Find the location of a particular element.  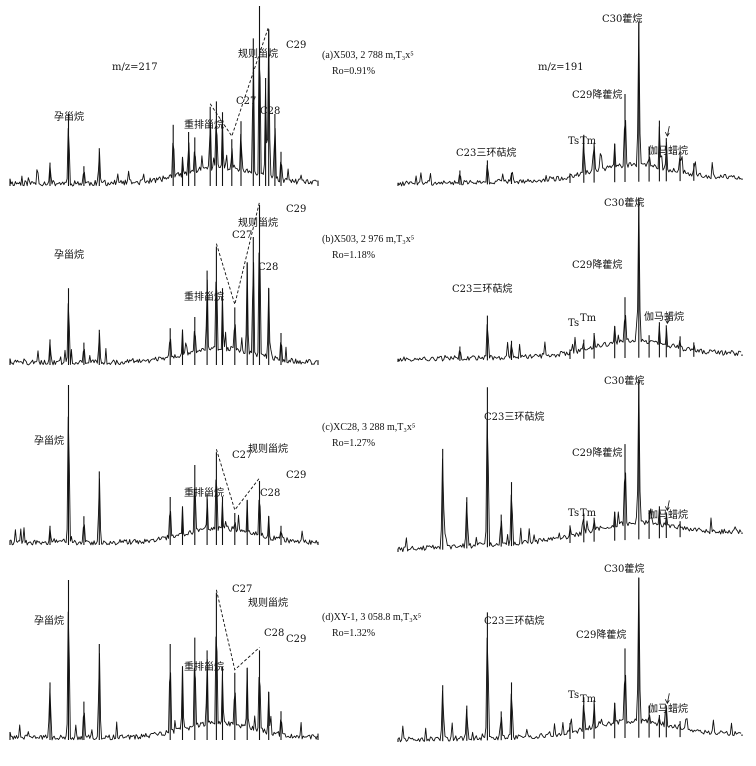

terpane-chromatogram-a is located at coordinates (570, 104).